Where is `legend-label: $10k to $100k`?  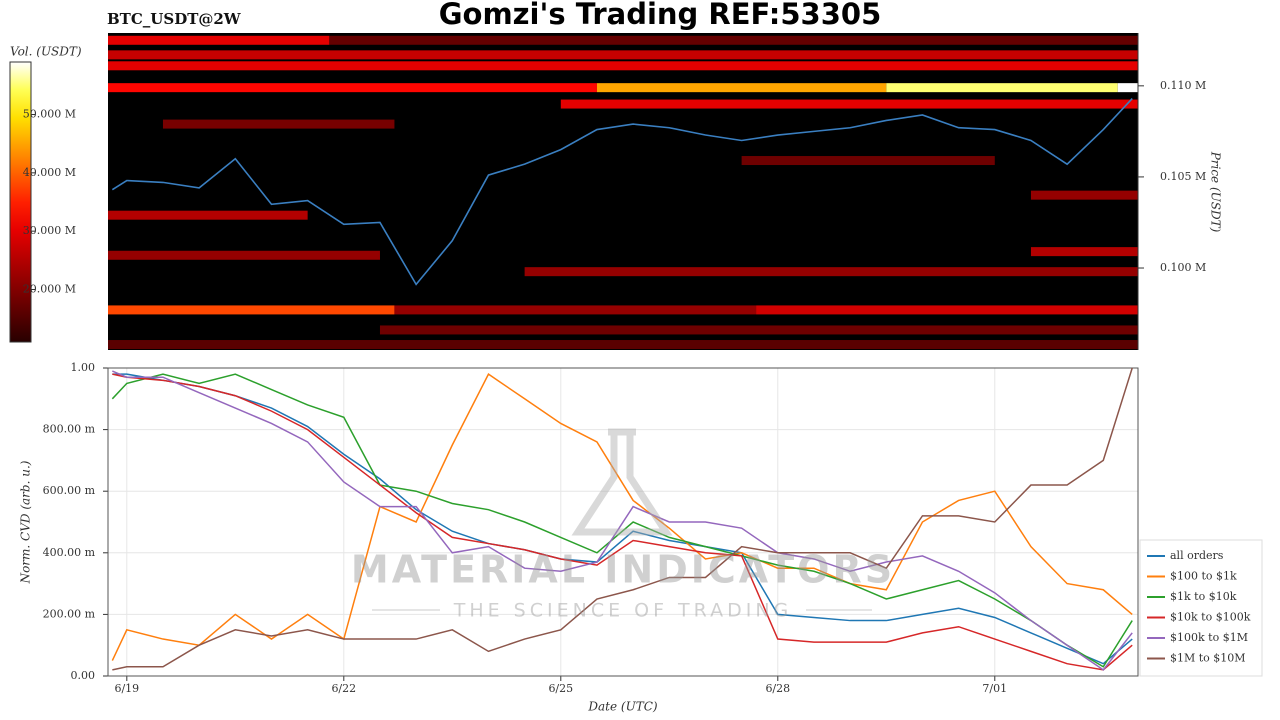 legend-label: $10k to $100k is located at coordinates (1210, 617).